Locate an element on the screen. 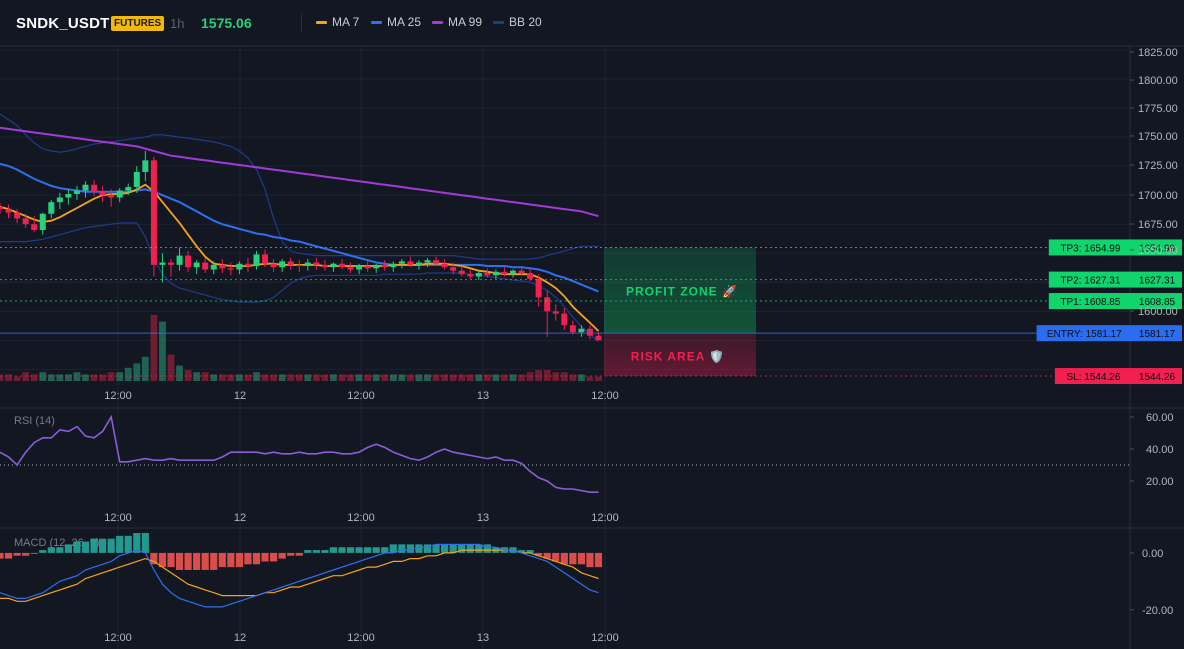 The height and width of the screenshot is (649, 1184). tp1-axis-tag is located at coordinates (1157, 301).